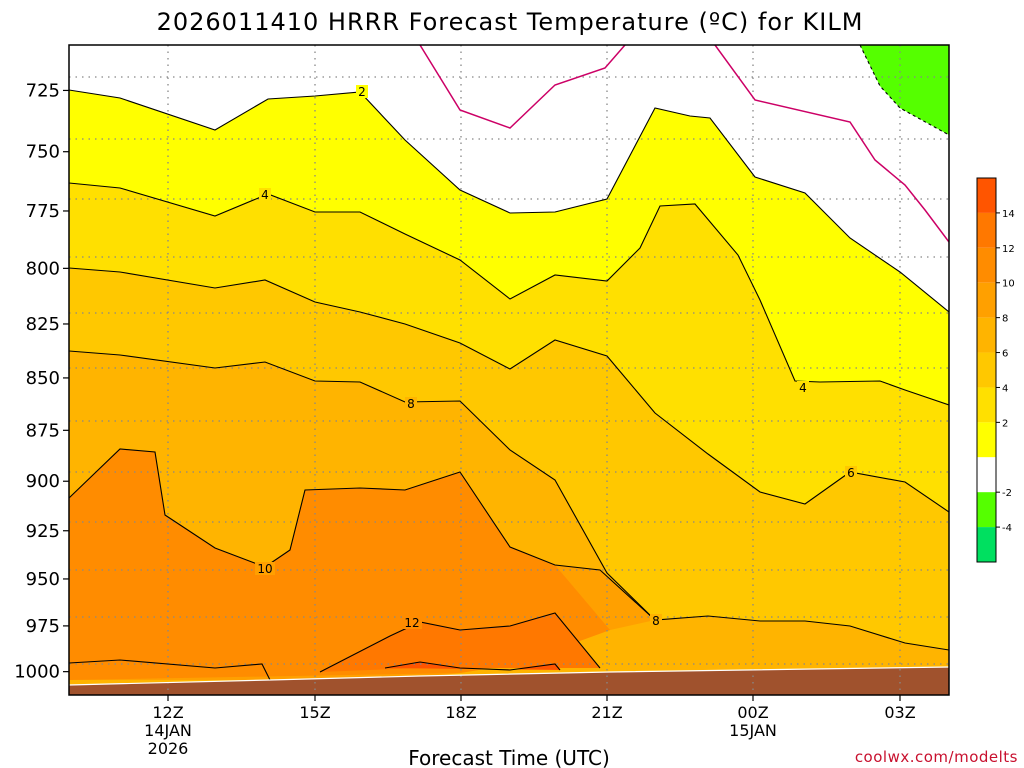 This screenshot has width=1024, height=768. What do you see at coordinates (936, 757) in the screenshot?
I see `credit-text: coolwx.com/modelts` at bounding box center [936, 757].